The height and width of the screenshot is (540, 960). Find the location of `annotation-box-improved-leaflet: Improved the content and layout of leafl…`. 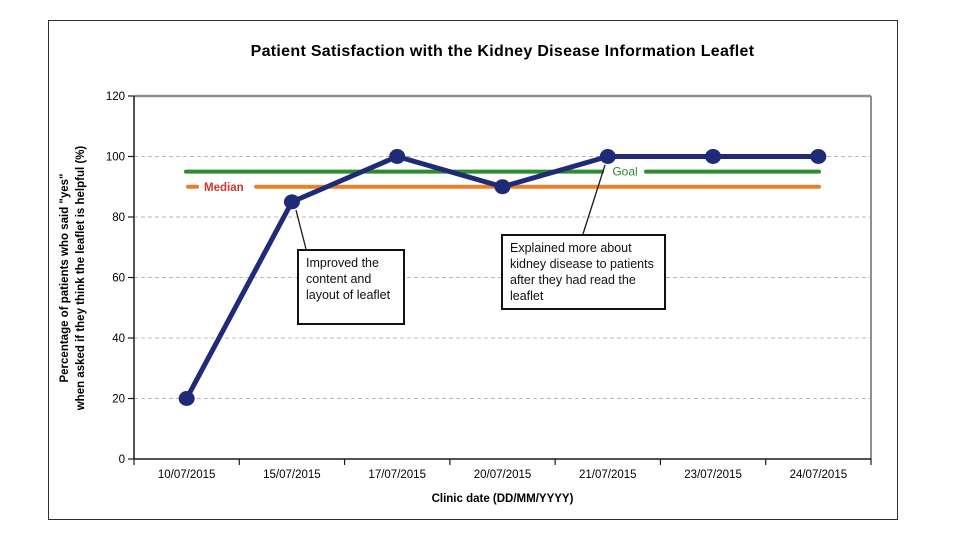

annotation-box-improved-leaflet: Improved the content and layout of leafl… is located at coordinates (351, 287).